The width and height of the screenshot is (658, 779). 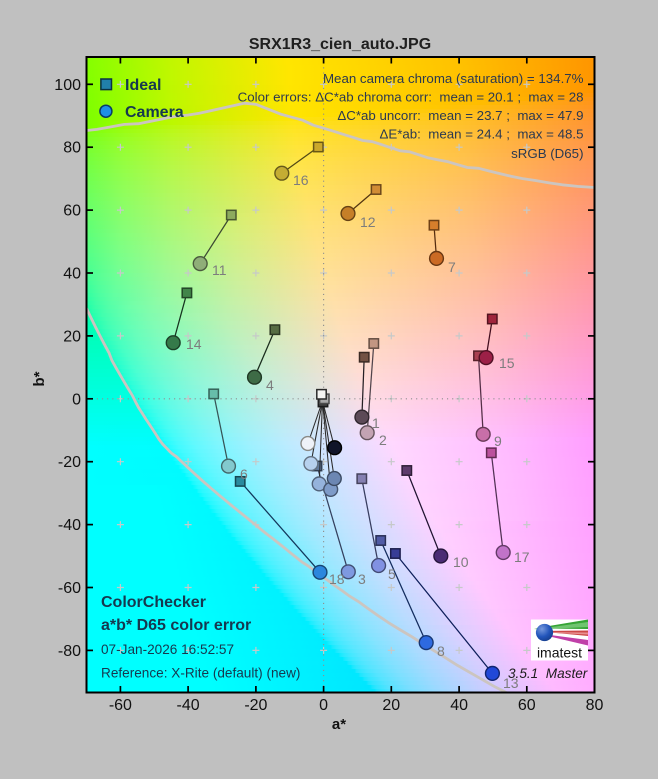 I want to click on svg-text: 14, so click(x=194, y=344).